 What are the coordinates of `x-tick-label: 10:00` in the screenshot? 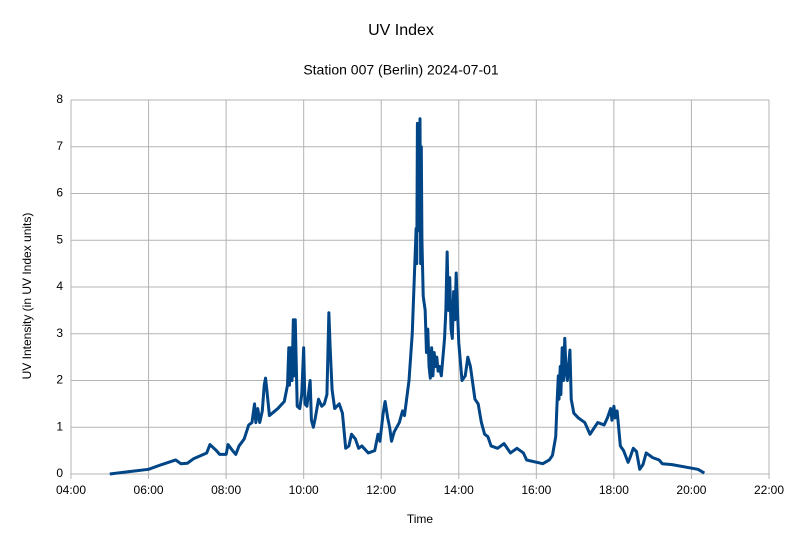 It's located at (304, 490).